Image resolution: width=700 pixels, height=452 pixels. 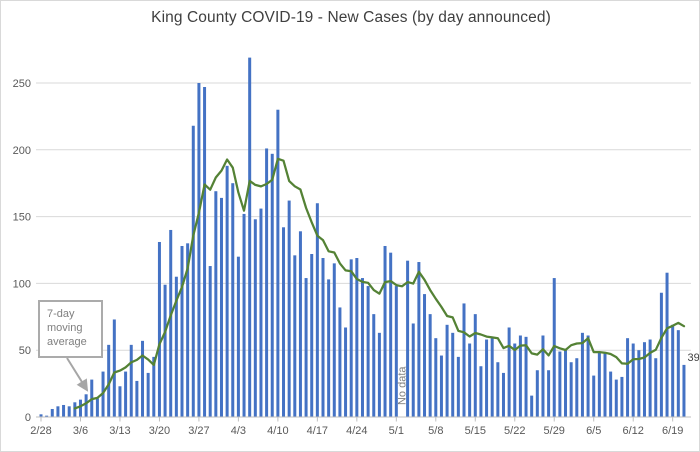 I want to click on x-tick-label: 5/1, so click(x=396, y=431).